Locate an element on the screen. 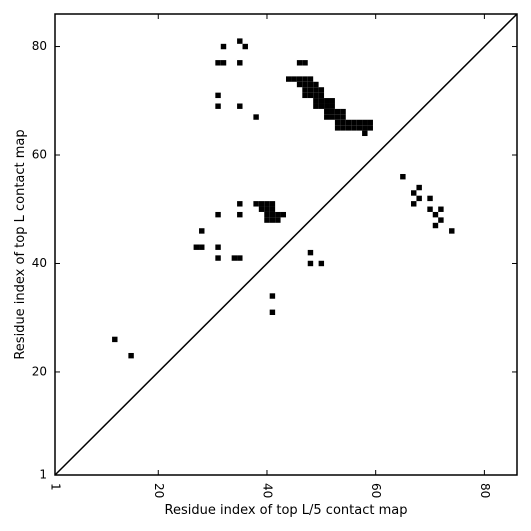  x-axis-label: Residue index of top L/5 contact map is located at coordinates (286, 510).